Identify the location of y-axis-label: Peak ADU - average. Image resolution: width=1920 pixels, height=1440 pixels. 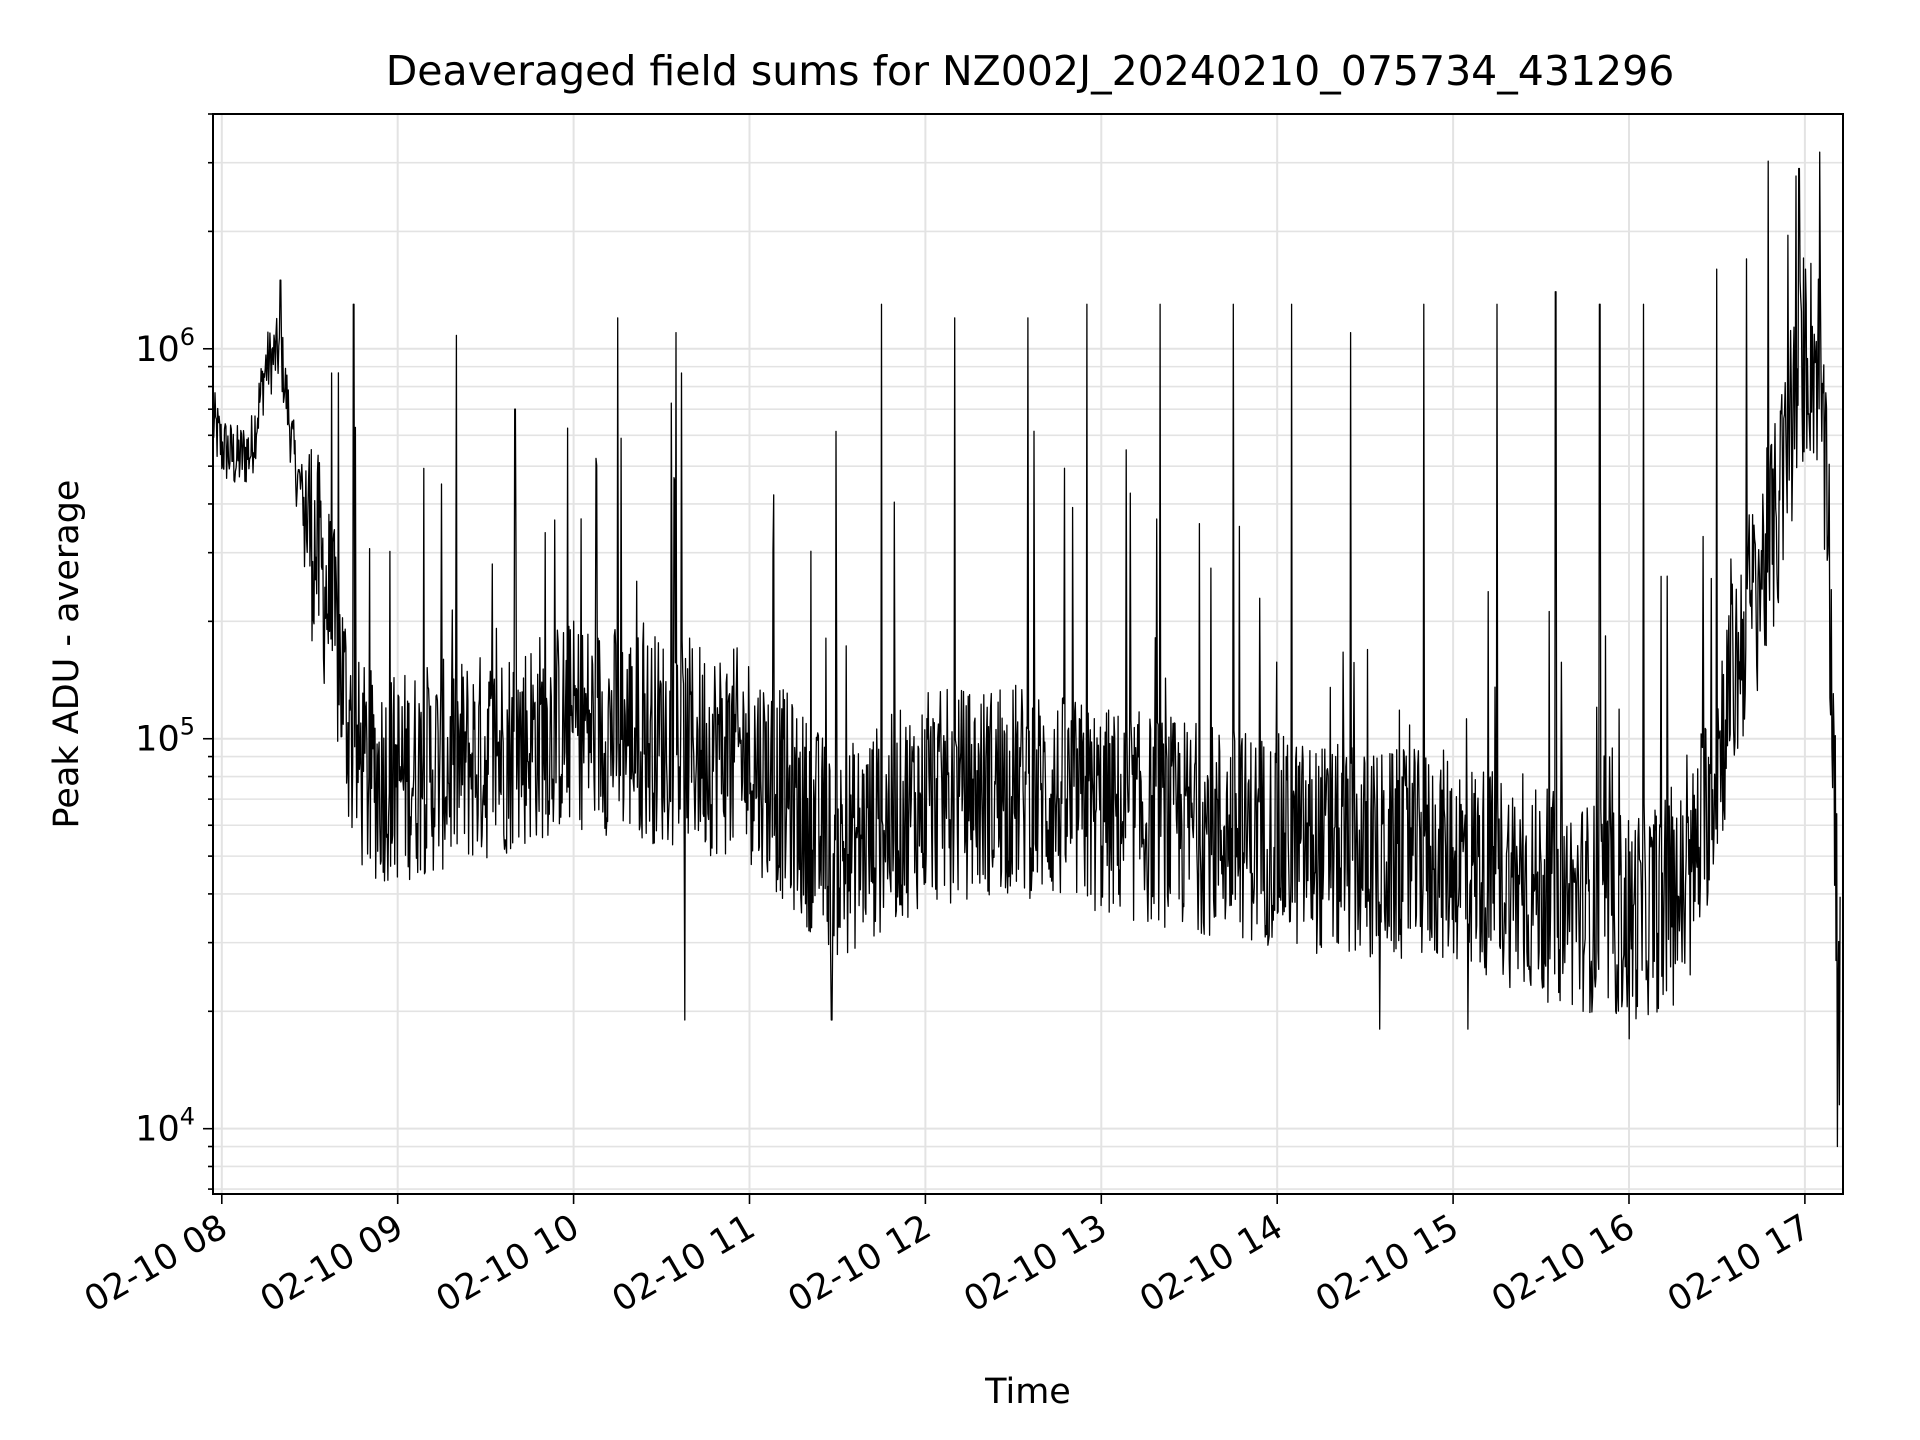
(67, 654).